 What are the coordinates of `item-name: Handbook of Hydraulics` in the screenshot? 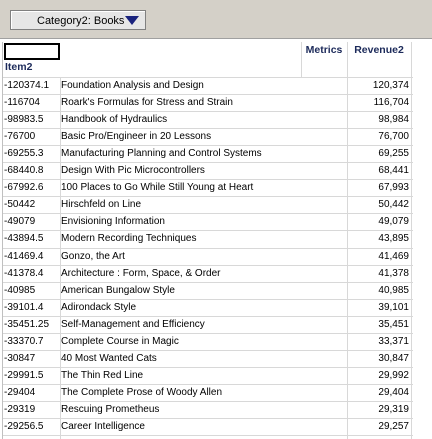 It's located at (114, 120).